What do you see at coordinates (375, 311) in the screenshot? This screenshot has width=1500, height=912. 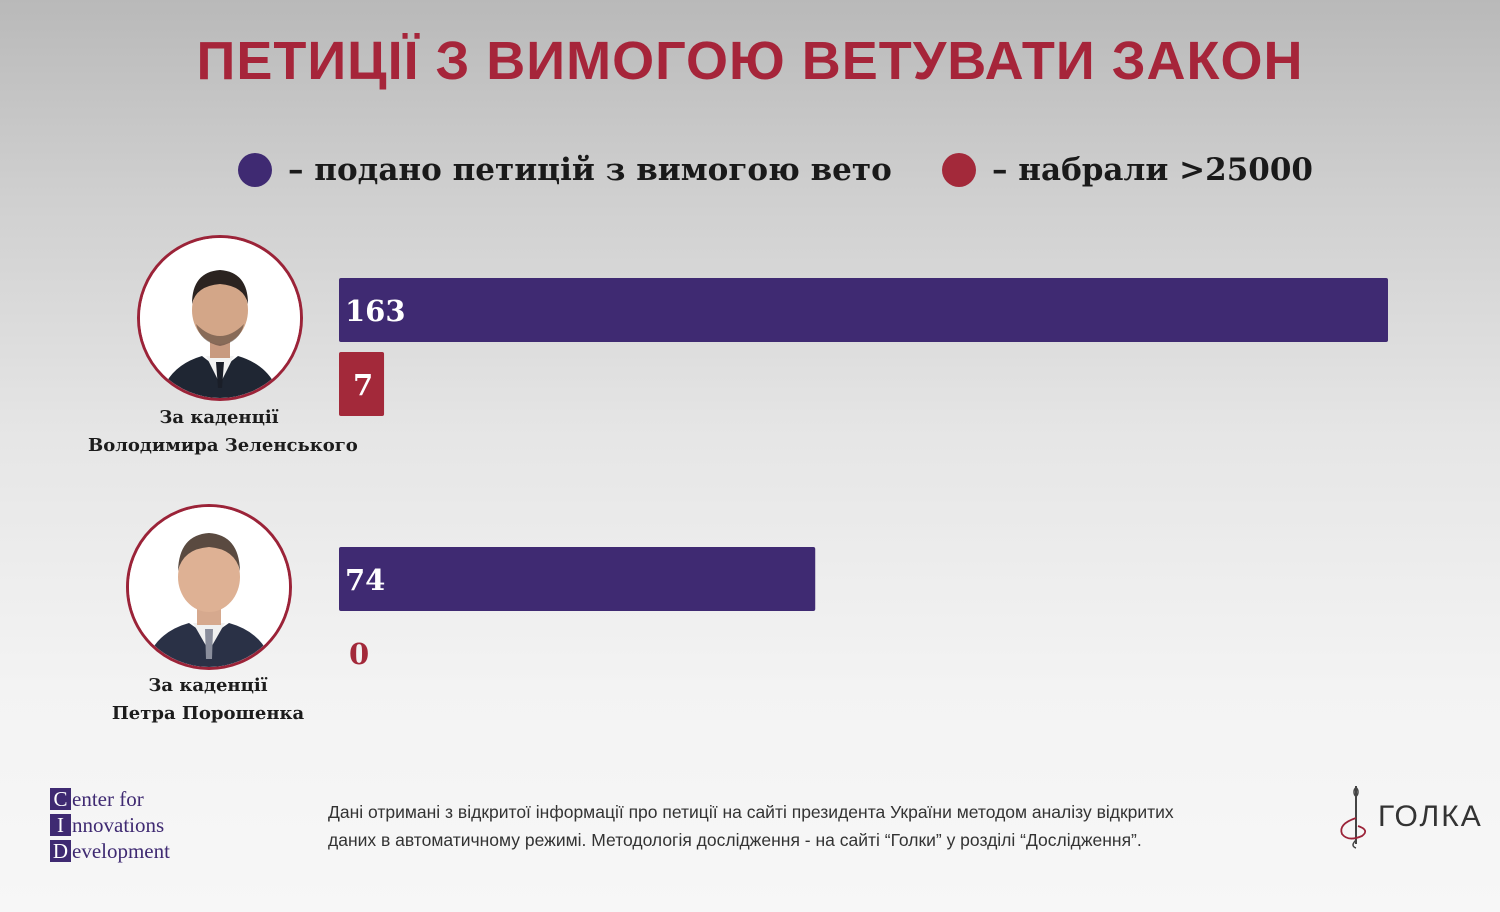 I see `data-label-submitted-0: 163` at bounding box center [375, 311].